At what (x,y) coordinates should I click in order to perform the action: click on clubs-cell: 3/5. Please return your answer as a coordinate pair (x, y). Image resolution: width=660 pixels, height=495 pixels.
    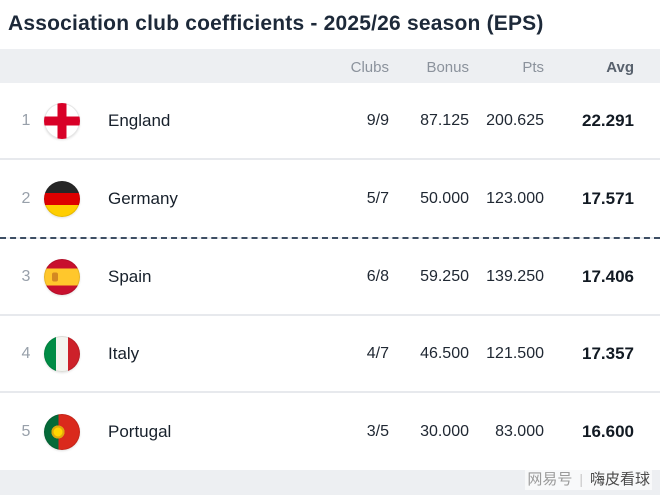
    Looking at the image, I should click on (377, 431).